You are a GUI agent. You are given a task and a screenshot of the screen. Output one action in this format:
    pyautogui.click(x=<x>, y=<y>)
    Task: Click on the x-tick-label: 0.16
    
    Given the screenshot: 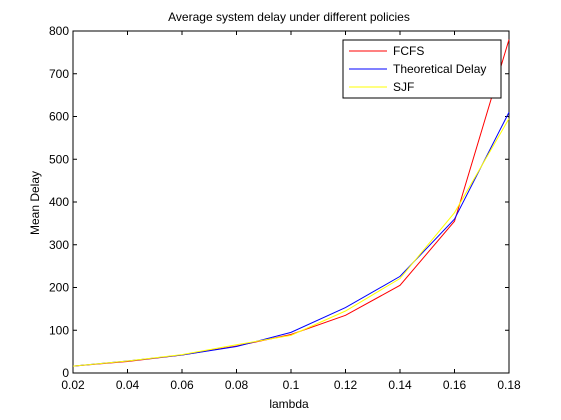 What is the action you would take?
    pyautogui.click(x=455, y=385)
    